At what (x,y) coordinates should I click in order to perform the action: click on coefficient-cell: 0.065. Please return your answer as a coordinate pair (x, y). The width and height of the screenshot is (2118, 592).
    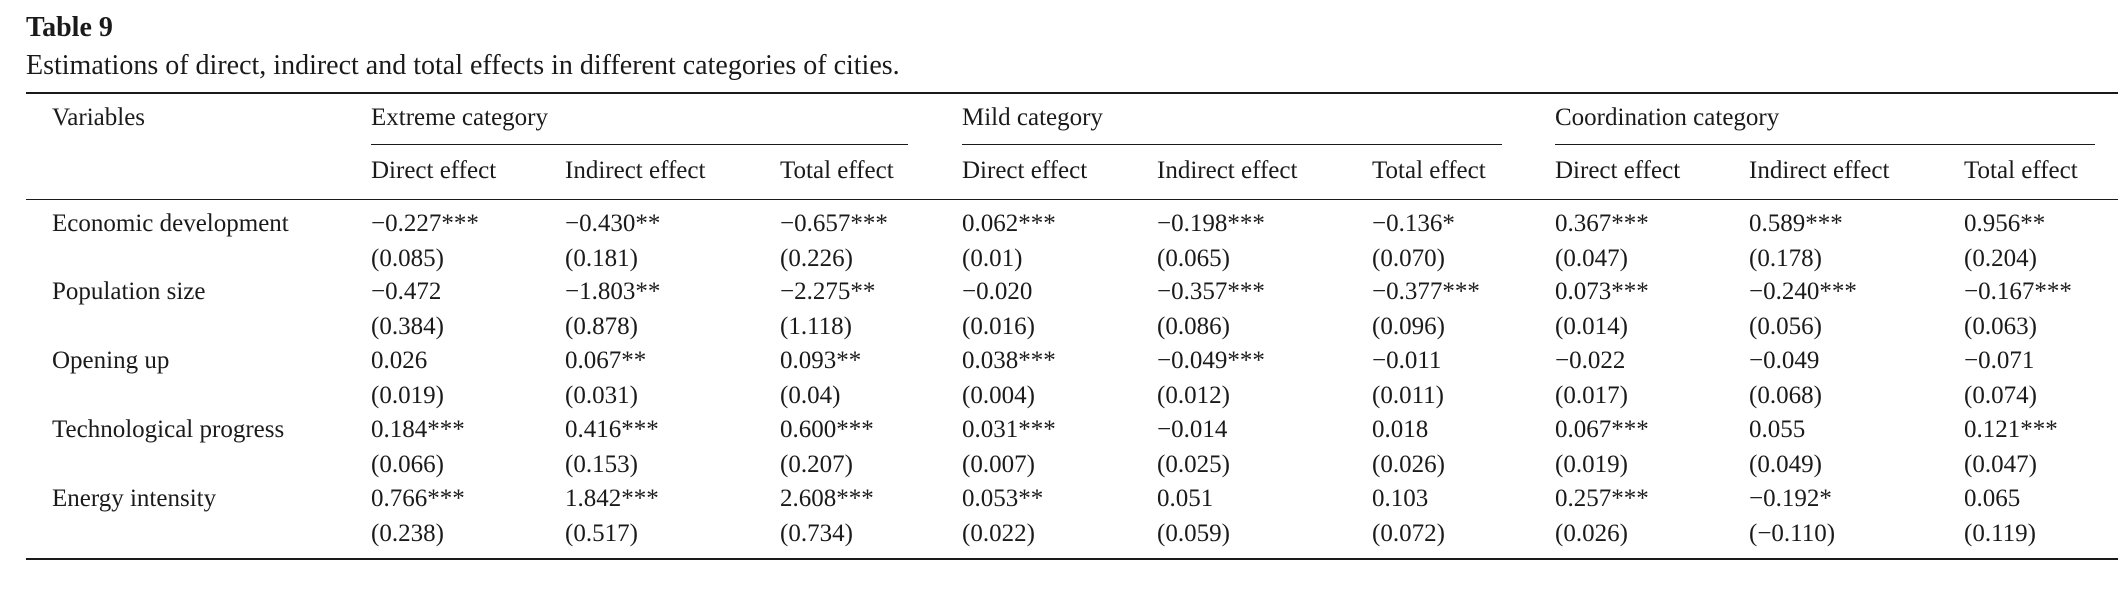
    Looking at the image, I should click on (1992, 498).